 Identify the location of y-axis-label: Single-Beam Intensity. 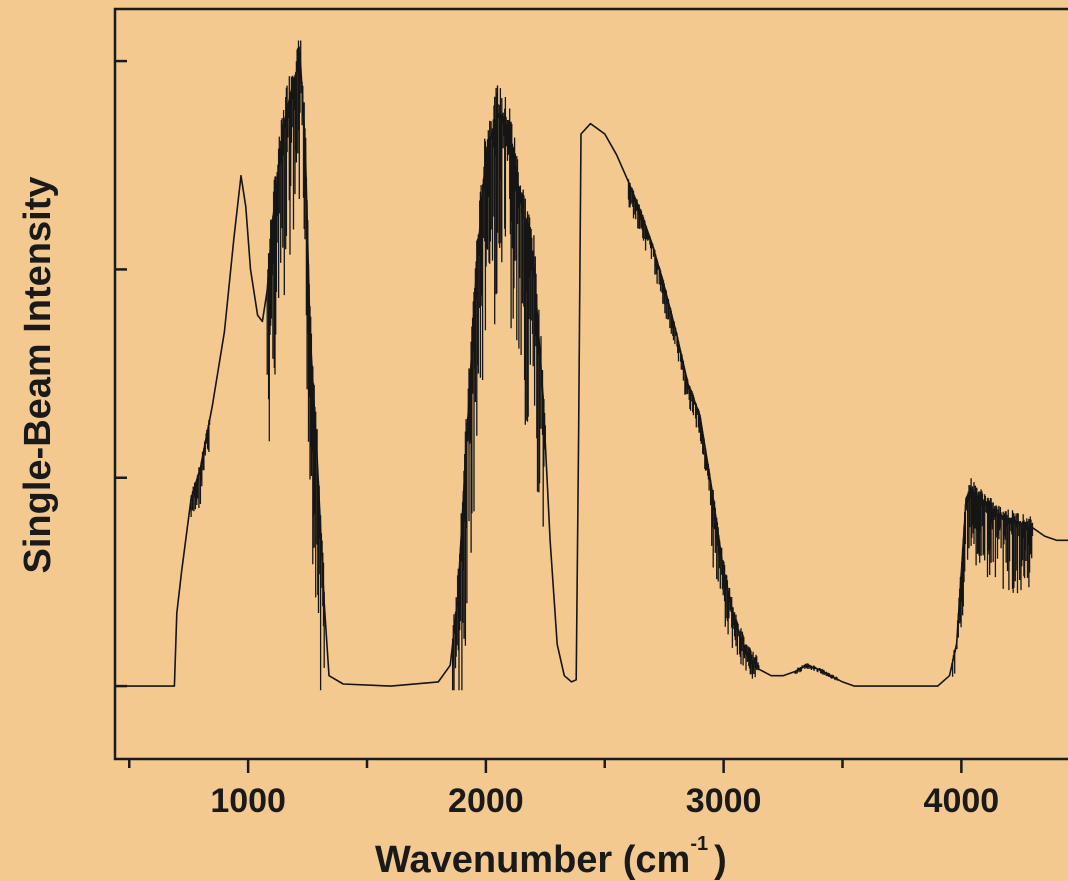
(38, 375).